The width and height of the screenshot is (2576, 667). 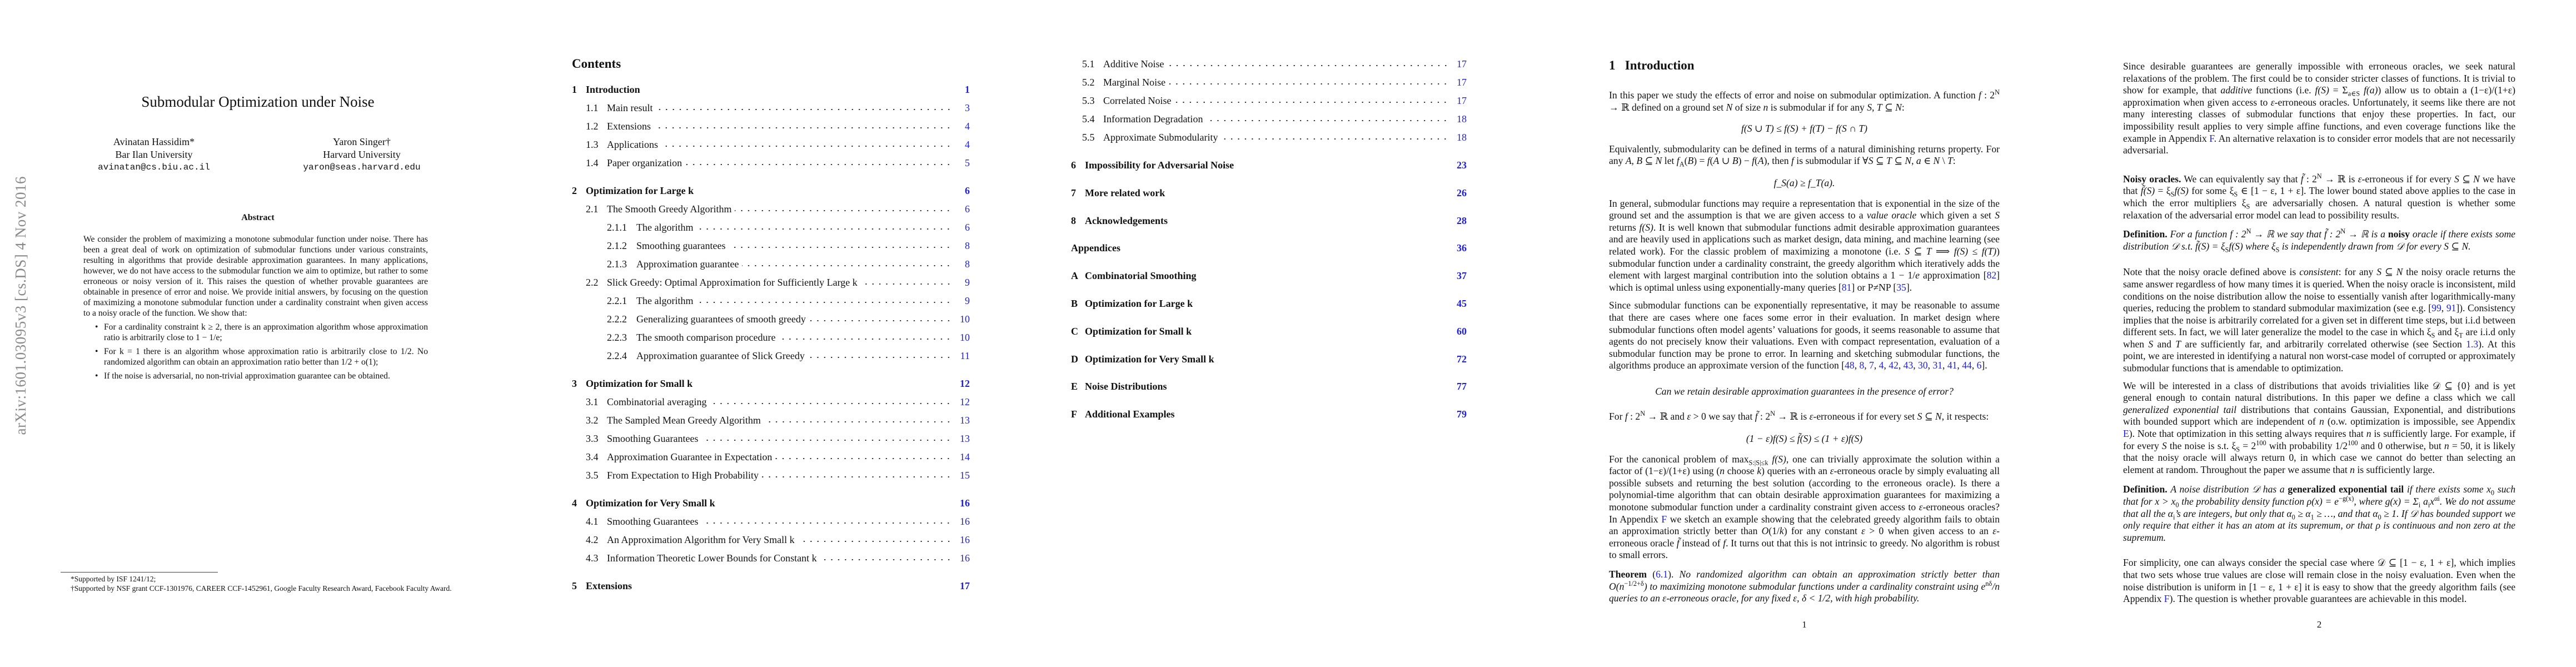 What do you see at coordinates (771, 403) in the screenshot?
I see `toc-entry: 3.1 Combinatorial averaging 12` at bounding box center [771, 403].